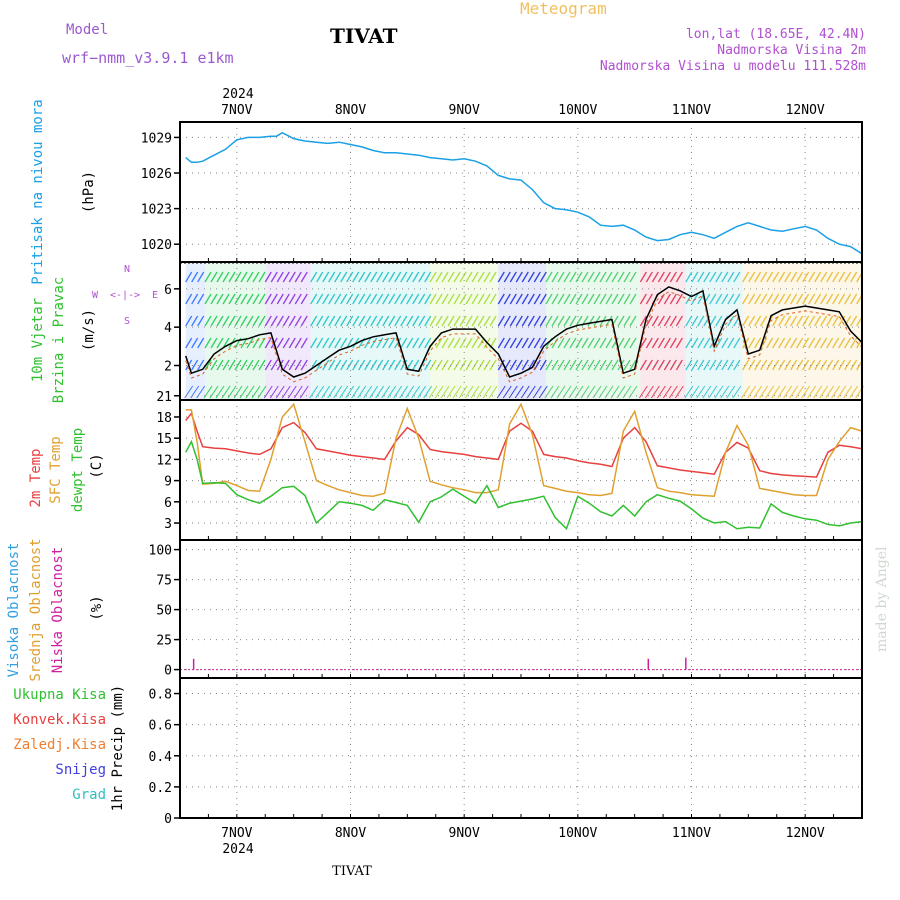  I want to click on bottom-day-label: 7NOV, so click(236, 833).